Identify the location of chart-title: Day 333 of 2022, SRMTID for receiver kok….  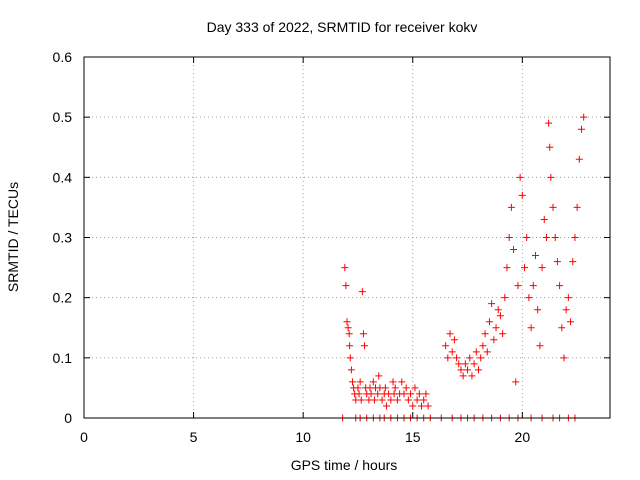
(342, 27).